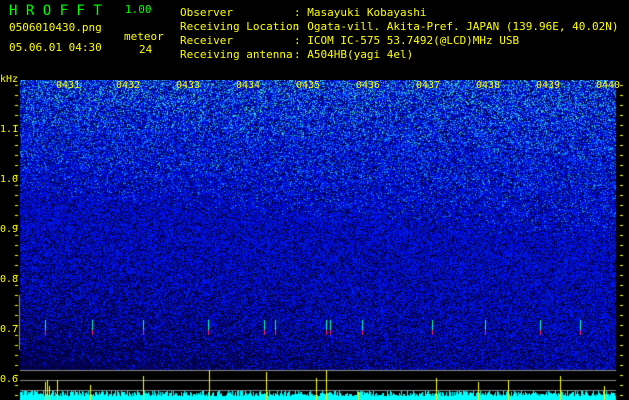 This screenshot has height=400, width=629. Describe the element at coordinates (138, 9) in the screenshot. I see `app-version: 1.00` at that location.